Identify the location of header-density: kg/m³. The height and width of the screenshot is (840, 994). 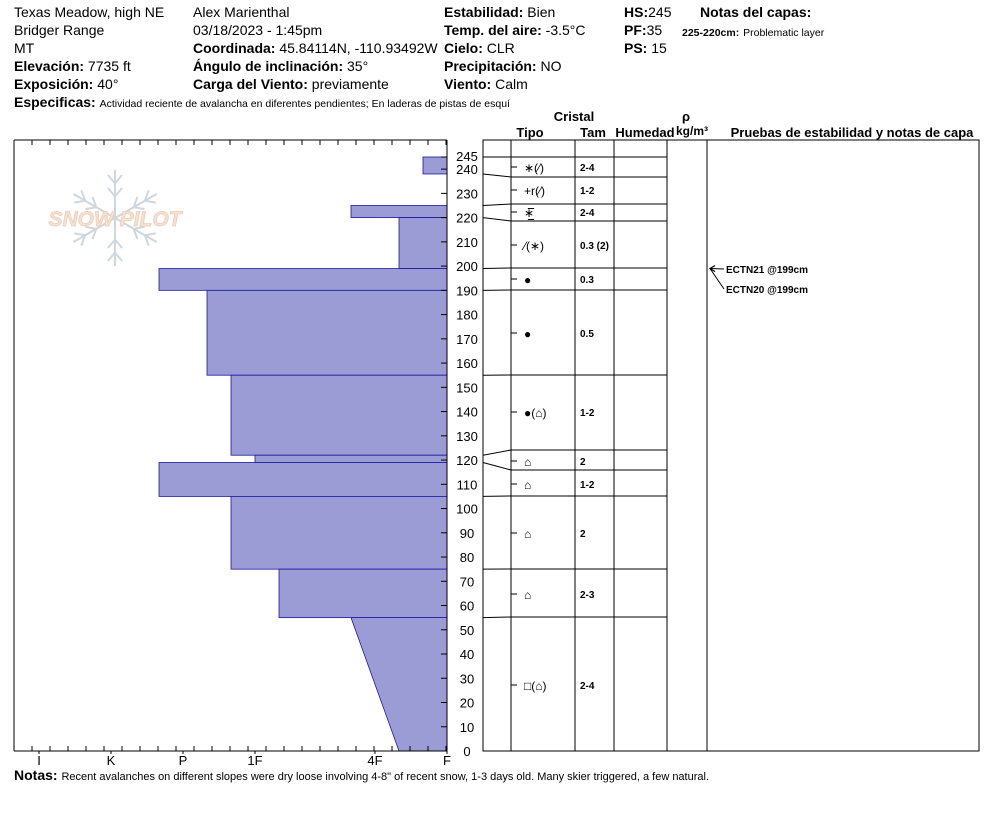
(692, 131).